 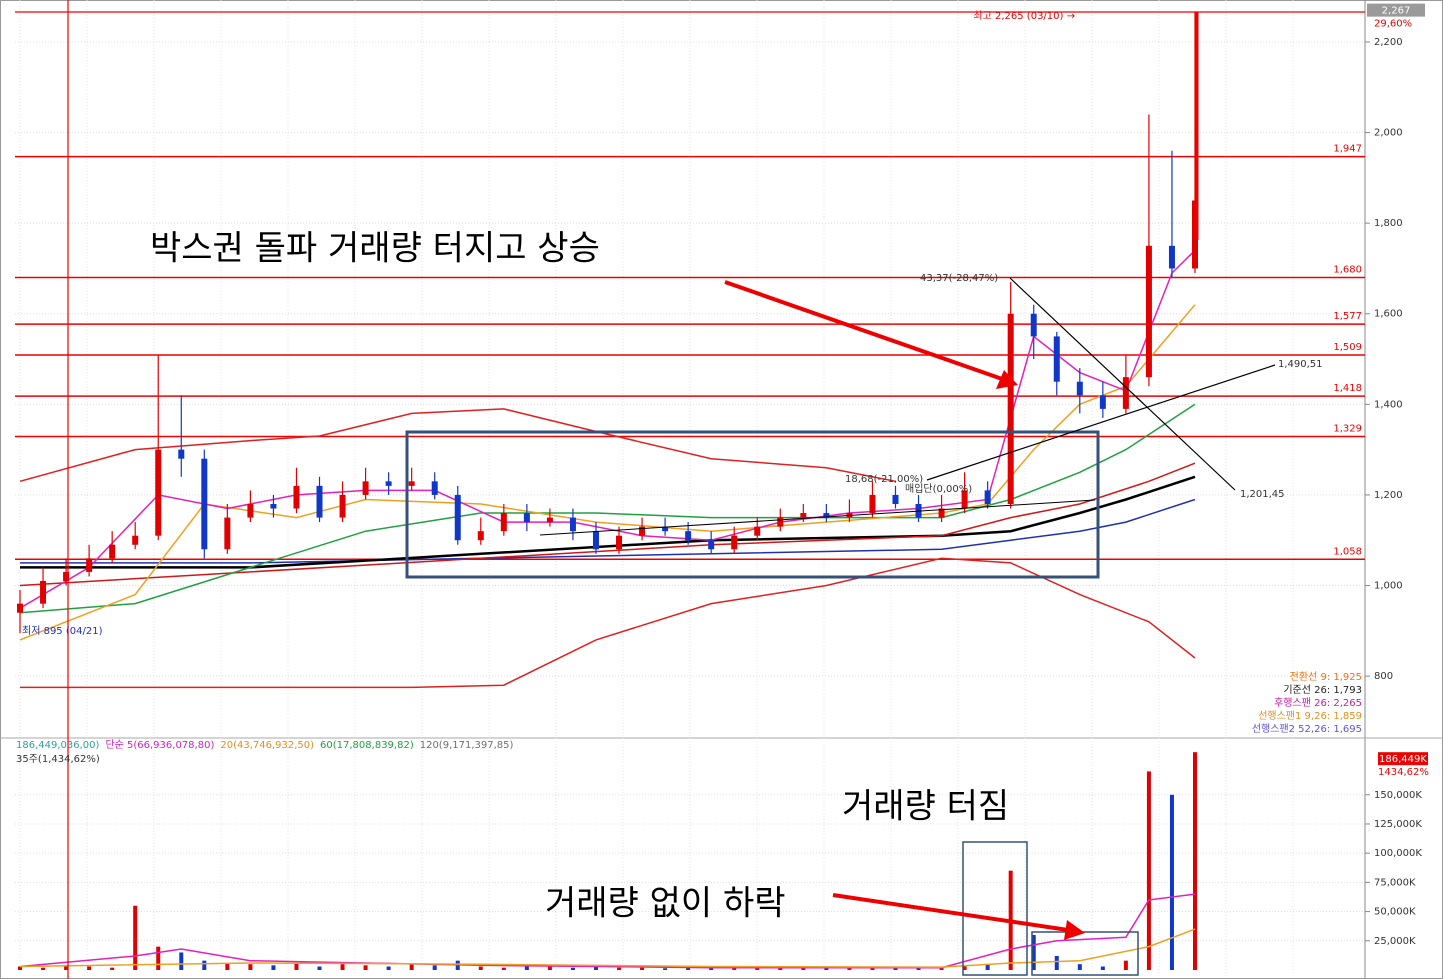 I want to click on legend-entry: 186,449,036,00), so click(x=58, y=745).